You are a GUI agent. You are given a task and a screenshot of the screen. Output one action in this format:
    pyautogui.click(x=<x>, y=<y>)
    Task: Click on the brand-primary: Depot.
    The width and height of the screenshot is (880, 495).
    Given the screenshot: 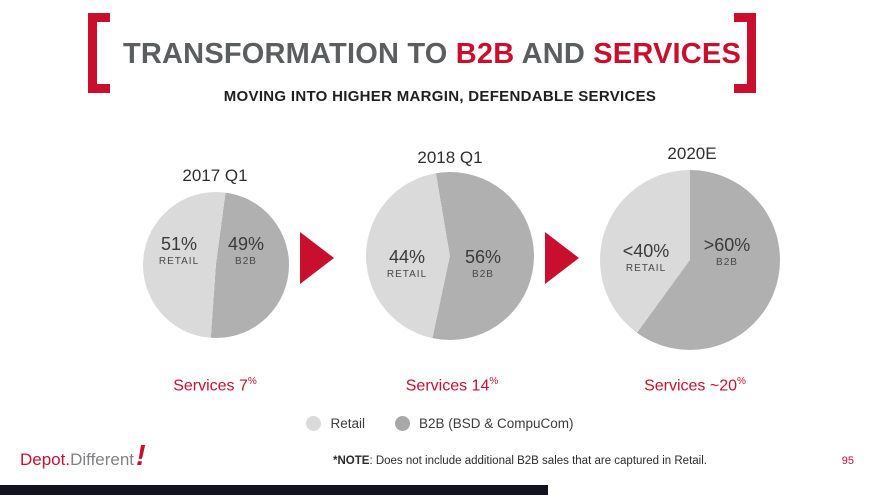 What is the action you would take?
    pyautogui.click(x=45, y=459)
    